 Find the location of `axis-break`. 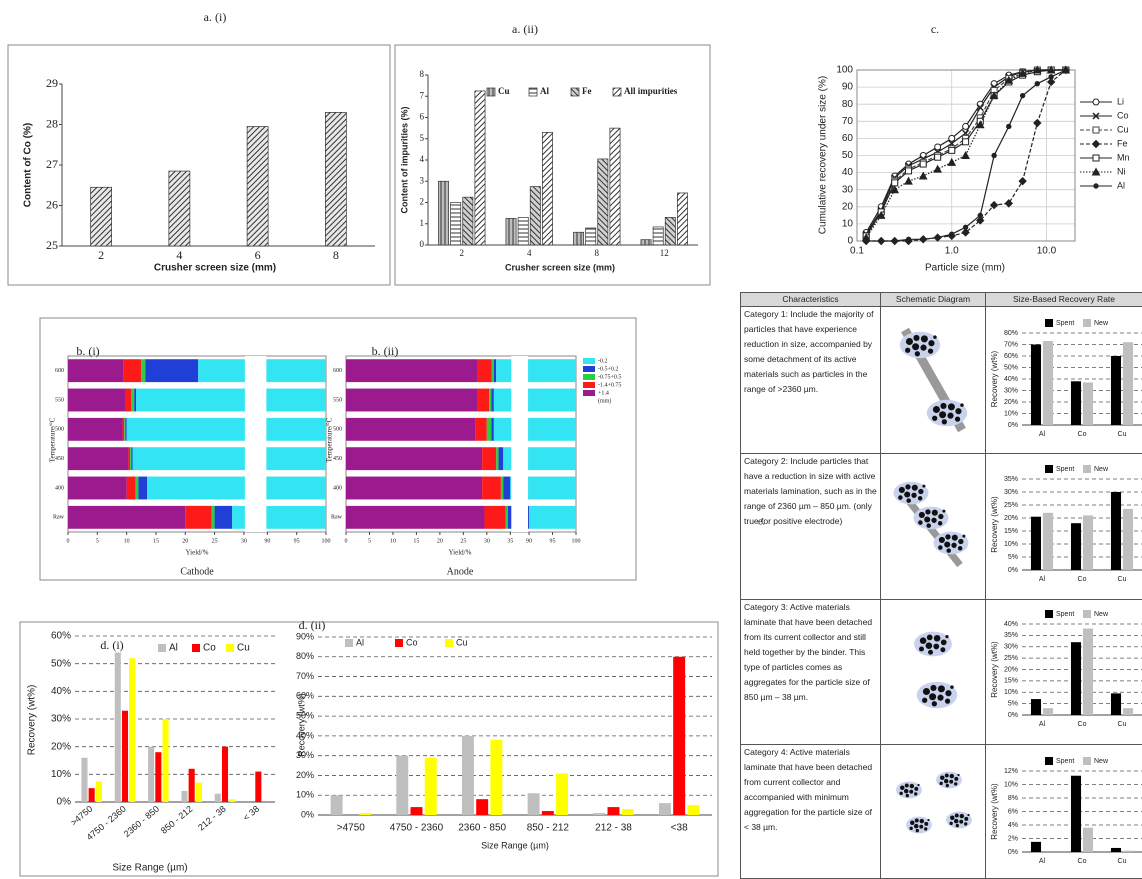

axis-break is located at coordinates (519, 444).